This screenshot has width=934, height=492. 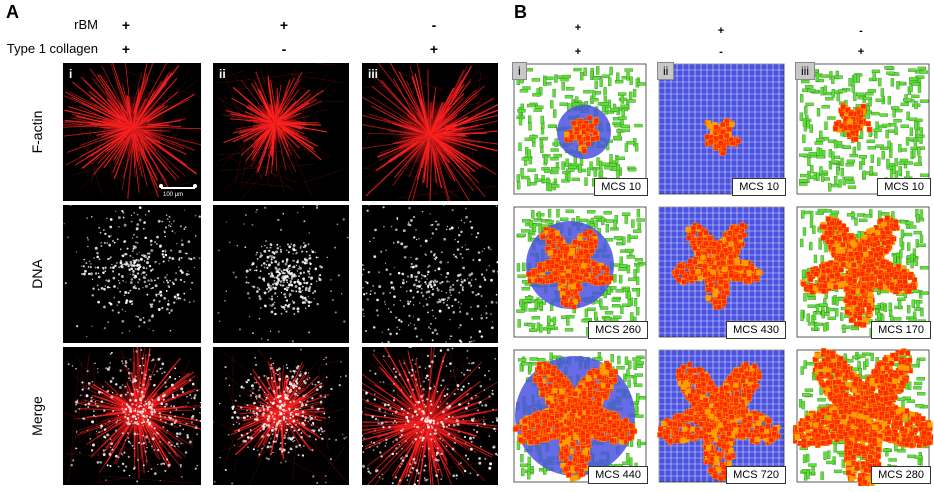 I want to click on mcs-label: MCS 170, so click(x=901, y=330).